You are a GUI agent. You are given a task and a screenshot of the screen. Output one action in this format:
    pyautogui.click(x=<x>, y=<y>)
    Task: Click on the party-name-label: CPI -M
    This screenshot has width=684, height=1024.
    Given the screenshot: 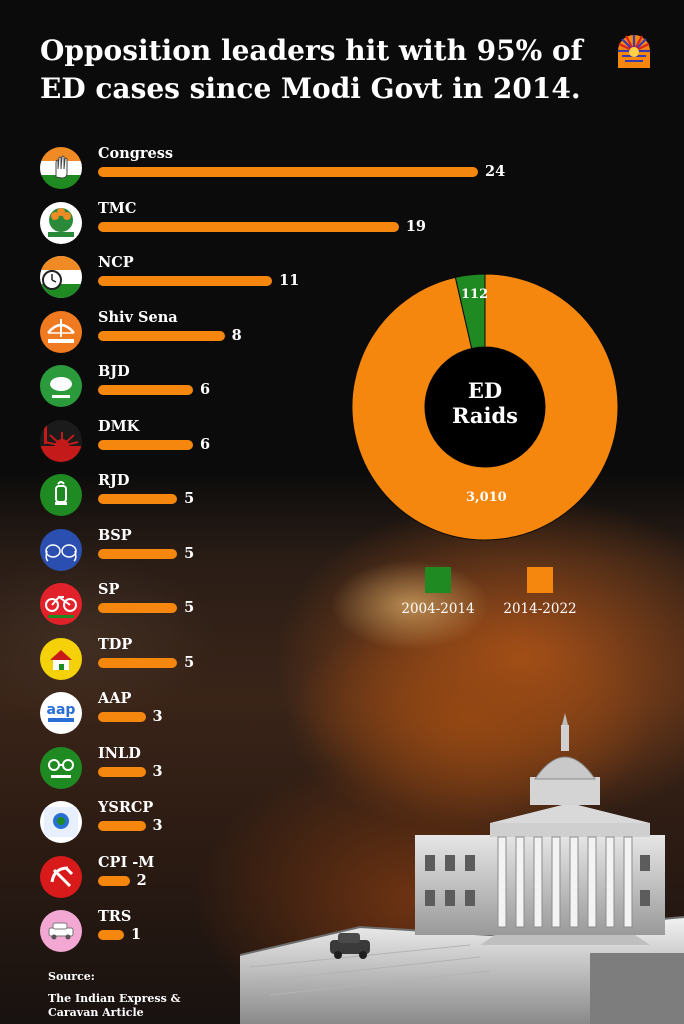 What is the action you would take?
    pyautogui.click(x=126, y=862)
    